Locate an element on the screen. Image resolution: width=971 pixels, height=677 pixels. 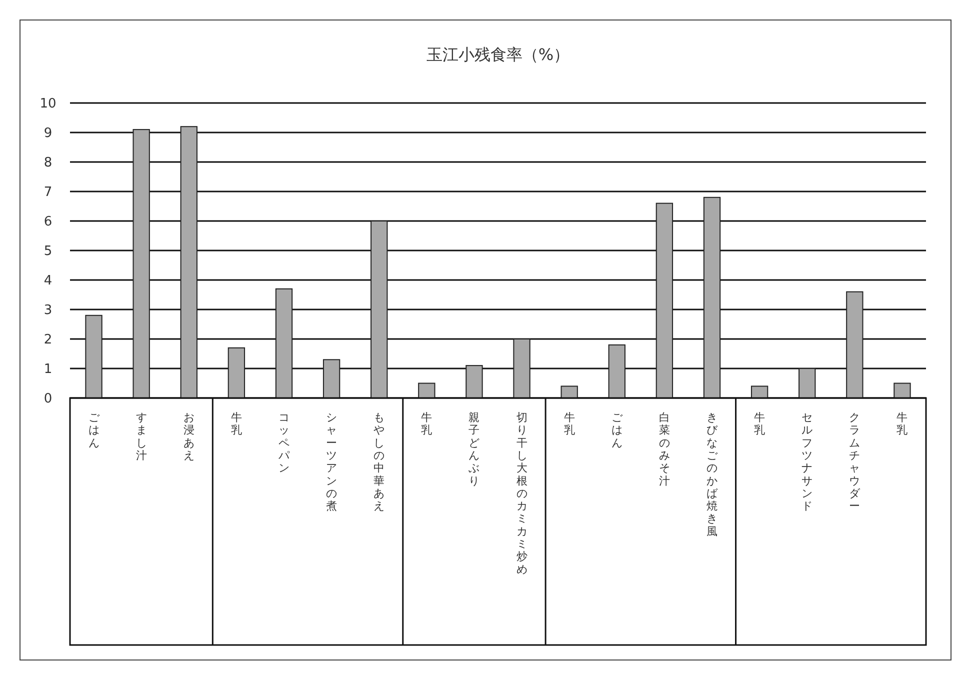
y-tick-label: 3 is located at coordinates (48, 310).